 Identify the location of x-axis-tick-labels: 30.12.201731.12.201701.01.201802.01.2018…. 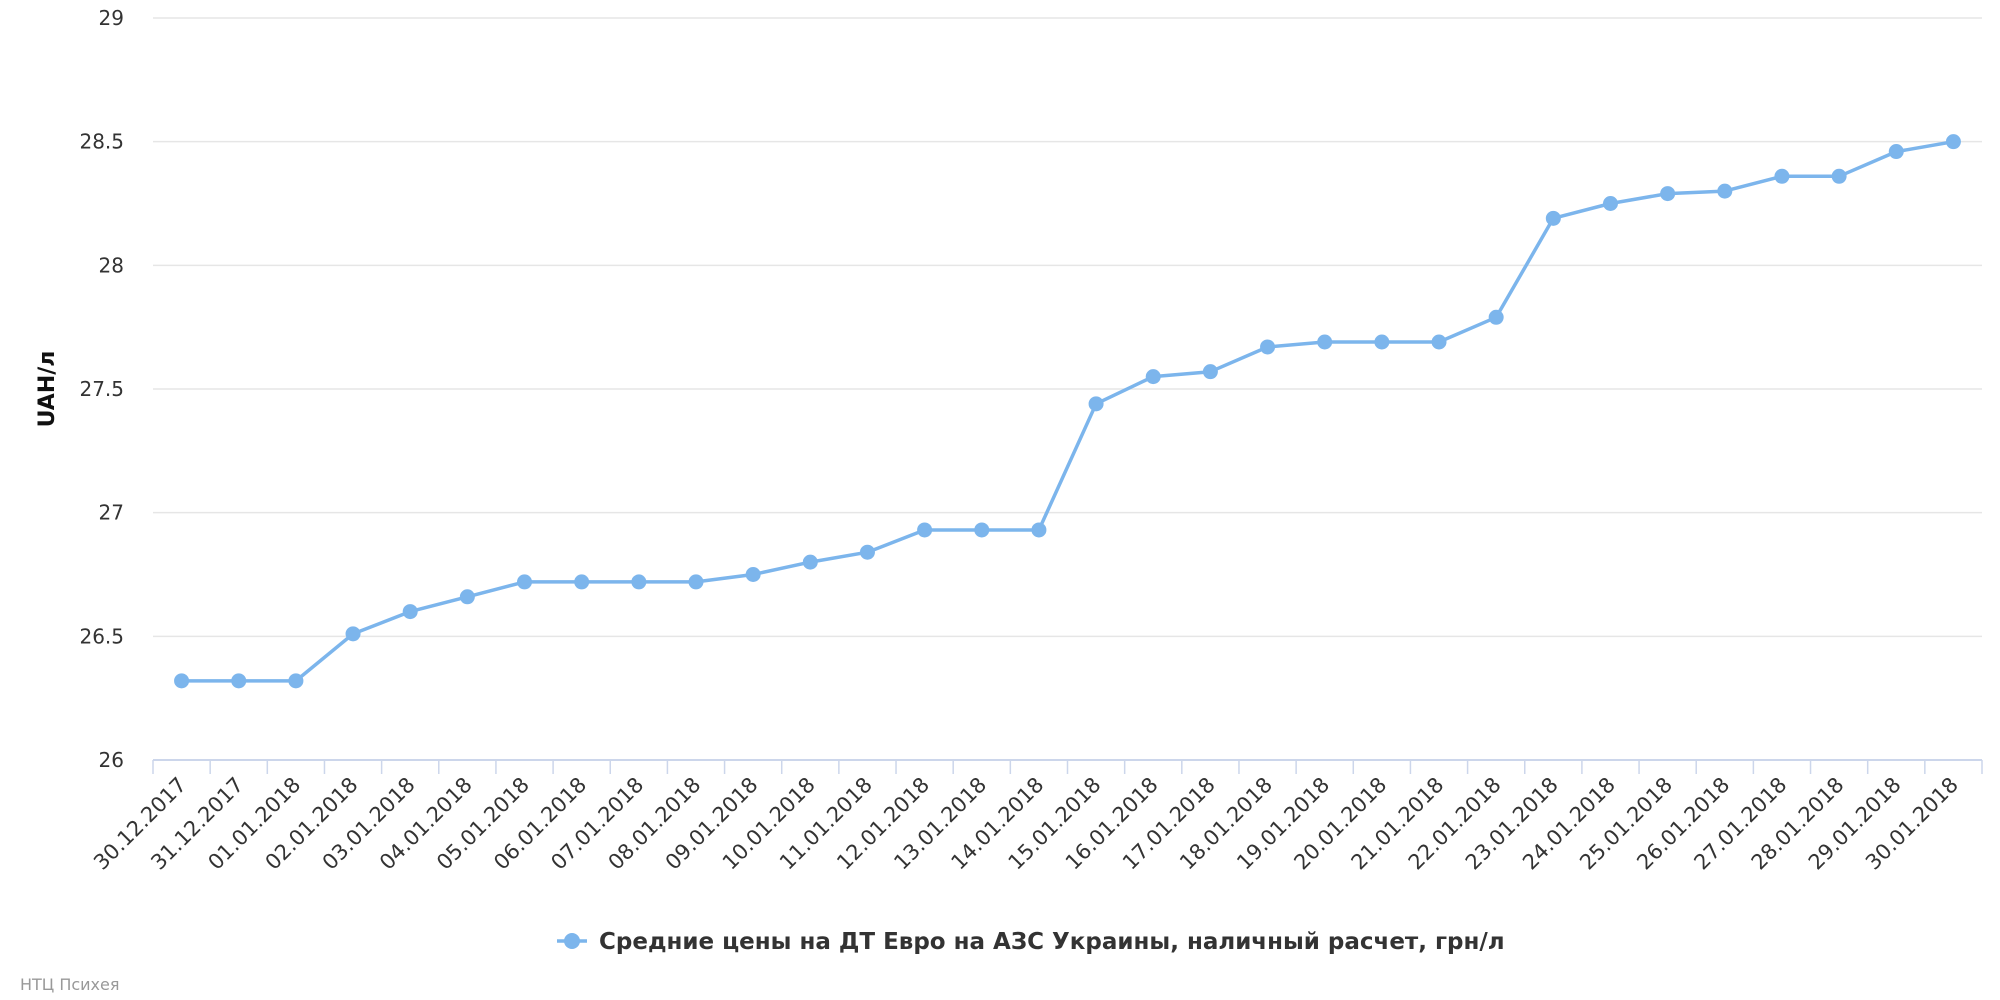
(1026, 824).